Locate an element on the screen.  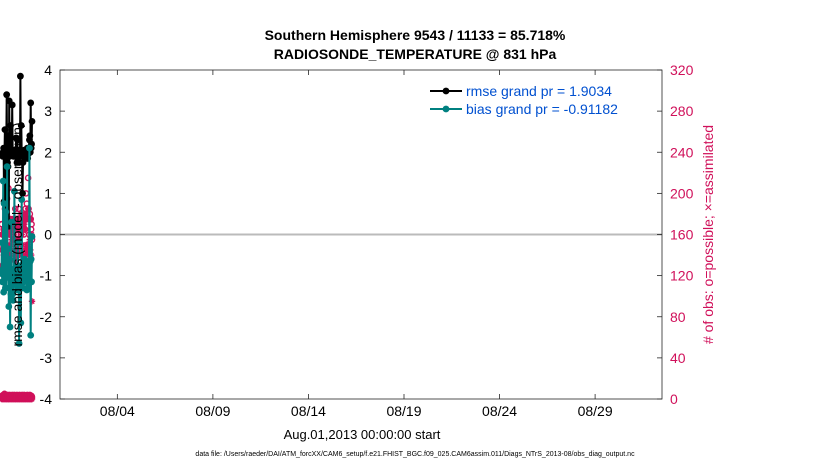
legend-marker-bias is located at coordinates (446, 109).